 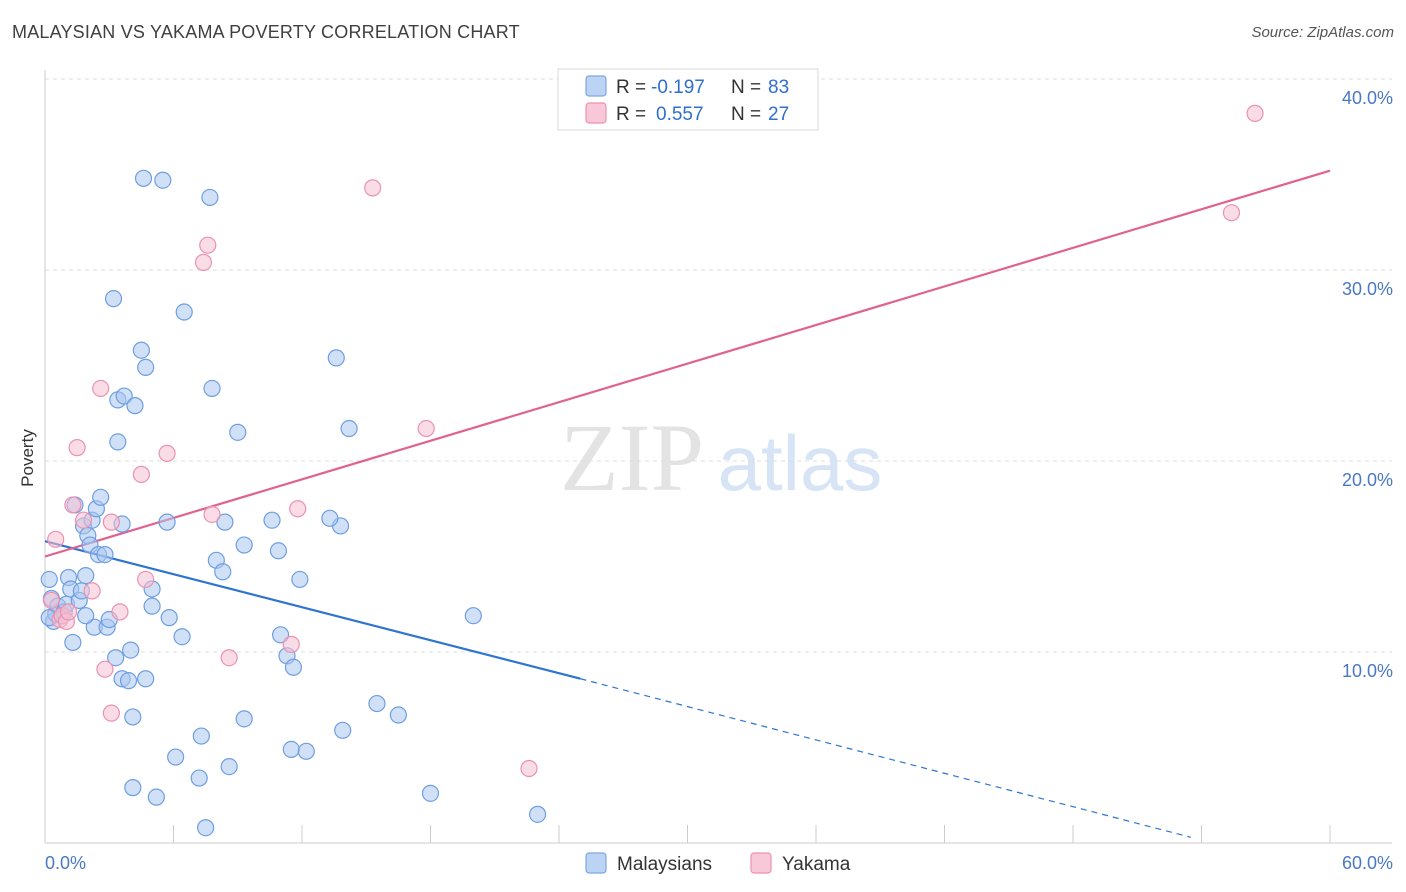 What do you see at coordinates (312, 610) in the screenshot?
I see `trend-line-malaysians` at bounding box center [312, 610].